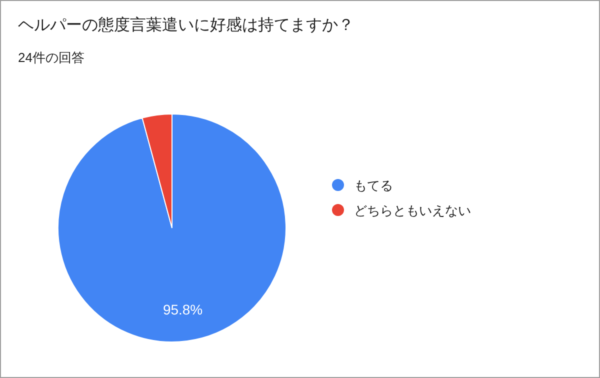 The height and width of the screenshot is (378, 600). I want to click on chart-subtitle: 24件の回答, so click(51, 57).